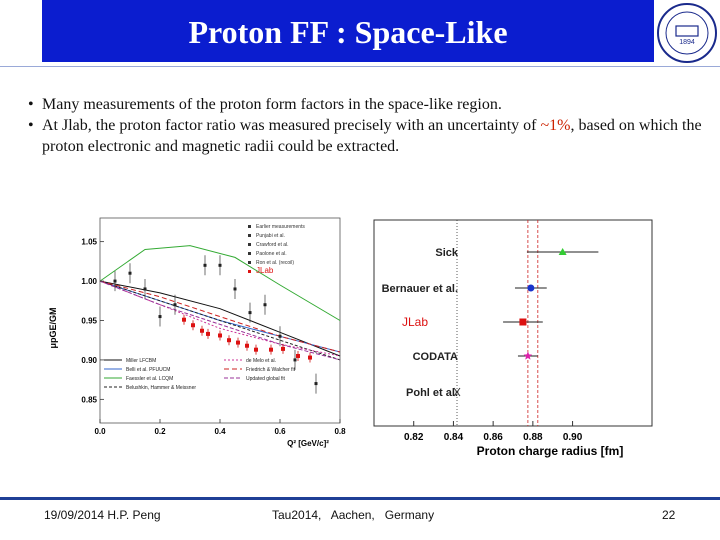 This screenshot has width=720, height=540. I want to click on category-label: Pohl et al., so click(432, 393).